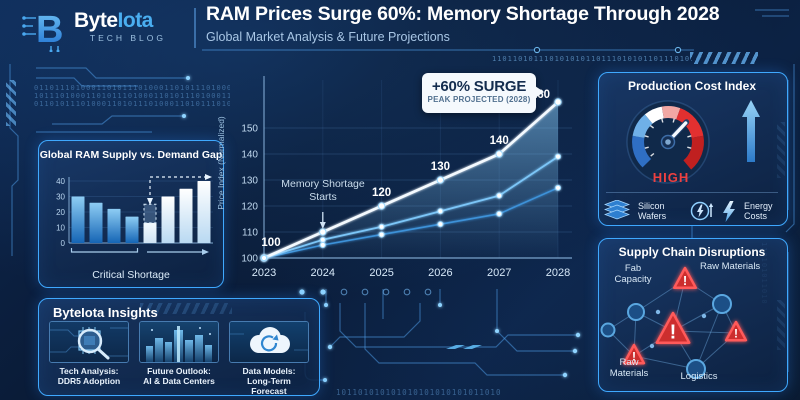 The height and width of the screenshot is (400, 800). I want to click on factor-silicon-wafers: Silicon Wafers, so click(652, 210).